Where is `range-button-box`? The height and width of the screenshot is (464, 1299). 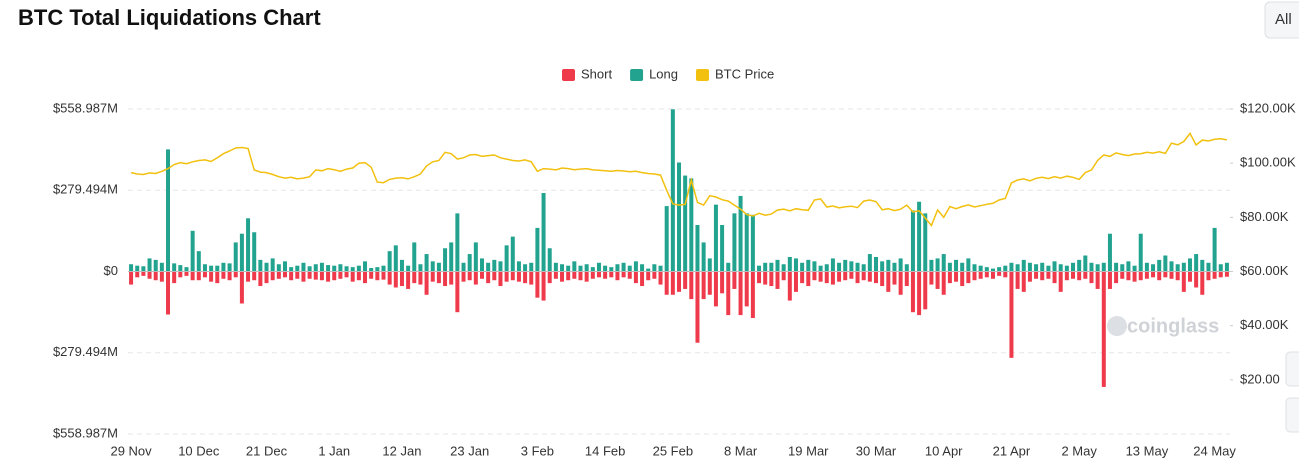 range-button-box is located at coordinates (1281, 20).